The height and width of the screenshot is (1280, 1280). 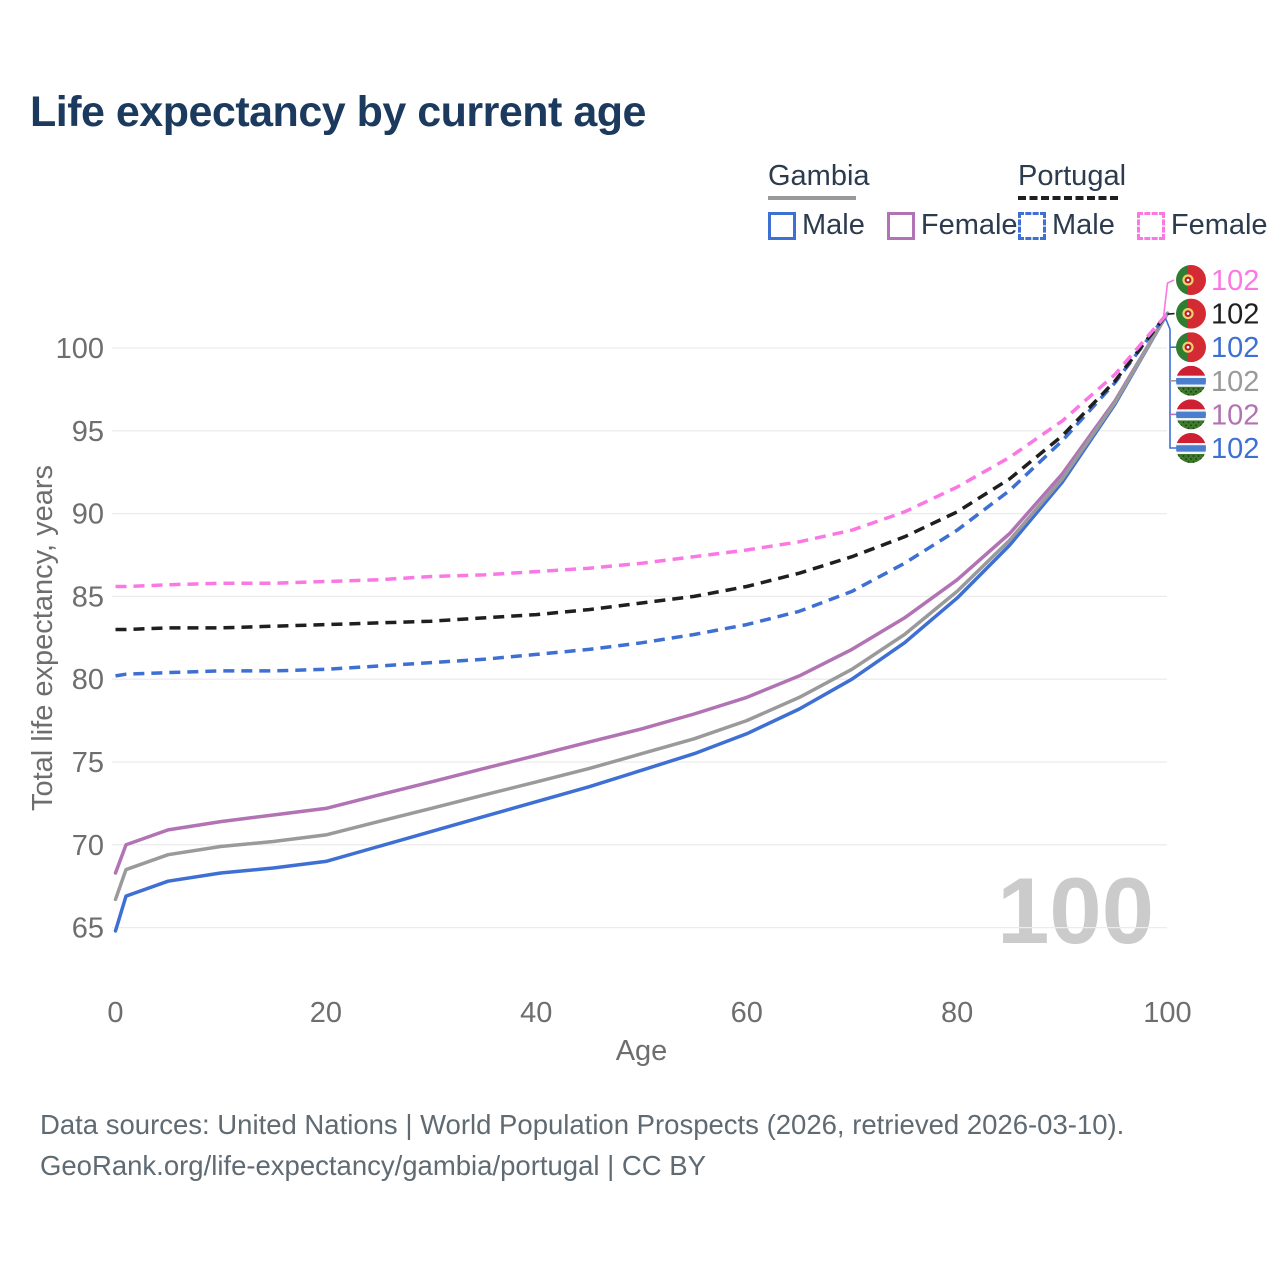 I want to click on legend-label-gambia-male: Male, so click(x=833, y=225).